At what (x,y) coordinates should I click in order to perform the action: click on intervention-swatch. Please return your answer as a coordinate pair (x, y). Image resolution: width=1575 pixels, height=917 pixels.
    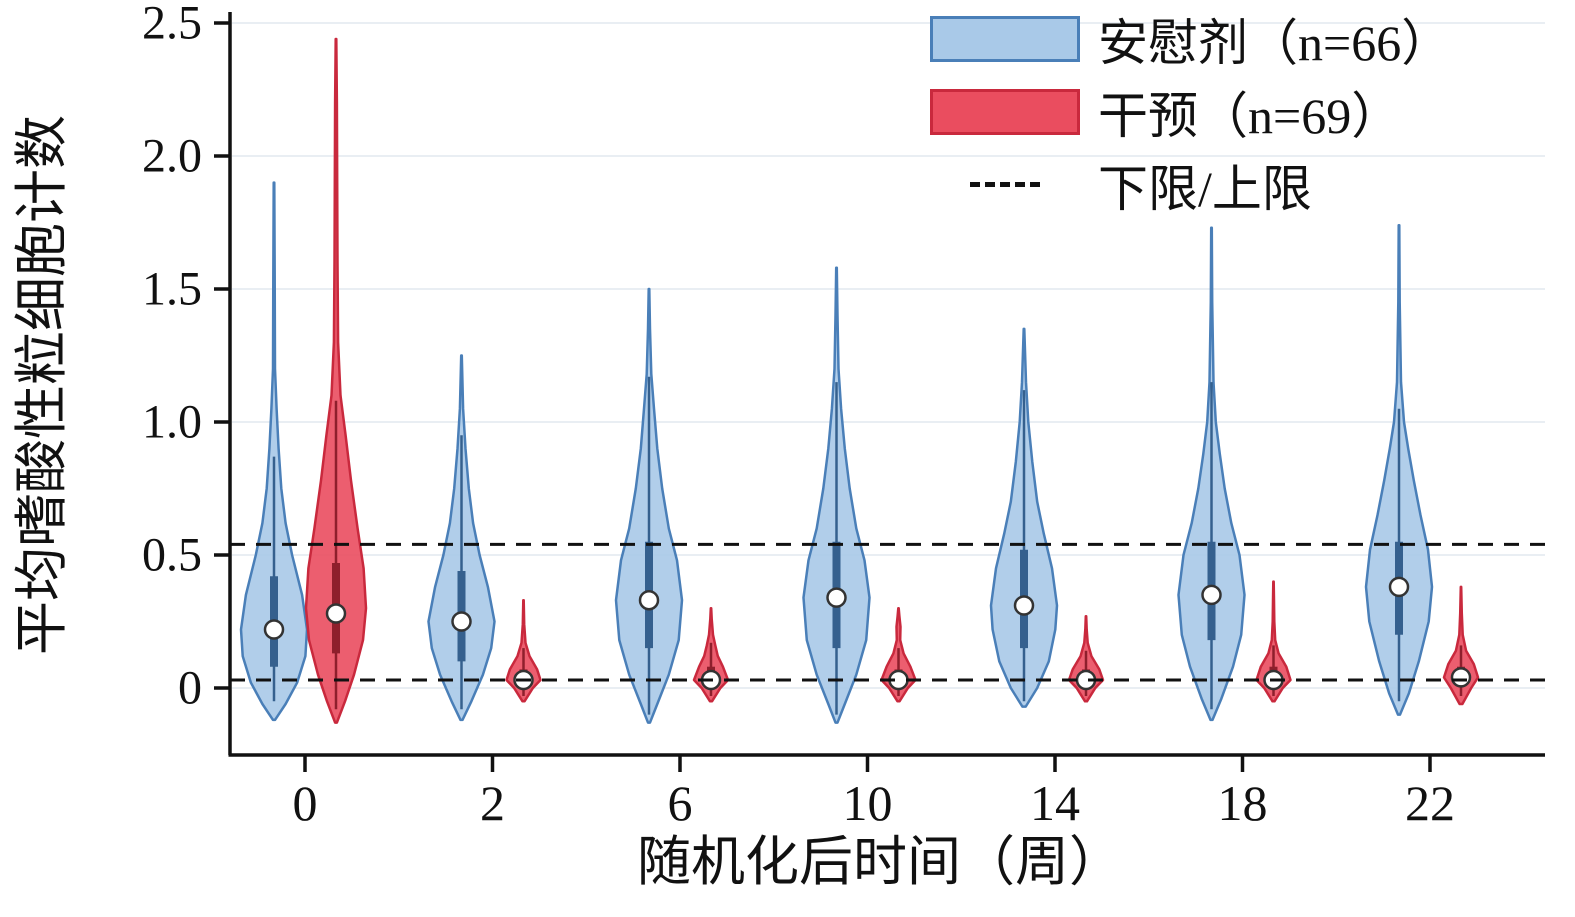
    Looking at the image, I should click on (1005, 111).